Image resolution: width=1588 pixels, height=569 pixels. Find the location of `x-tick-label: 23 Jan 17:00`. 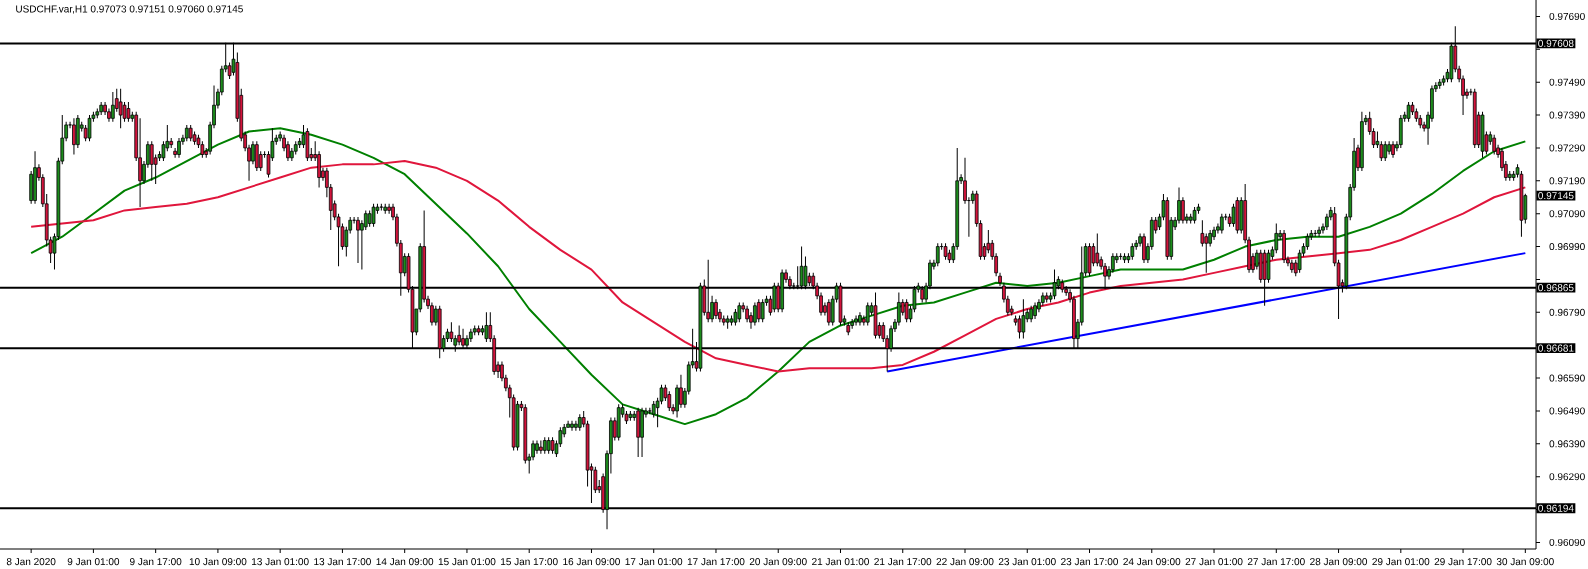

x-tick-label: 23 Jan 17:00 is located at coordinates (1090, 562).